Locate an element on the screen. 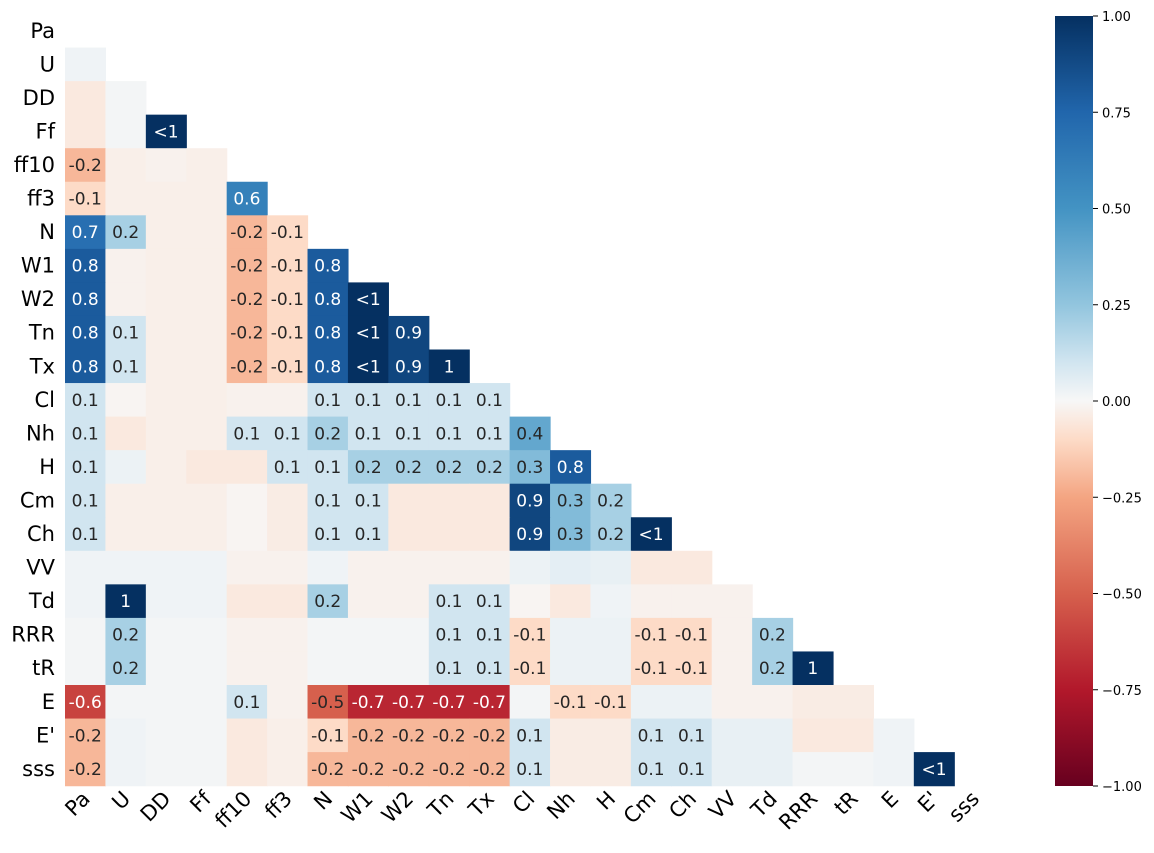  y-tick-label: Pa is located at coordinates (42, 31).